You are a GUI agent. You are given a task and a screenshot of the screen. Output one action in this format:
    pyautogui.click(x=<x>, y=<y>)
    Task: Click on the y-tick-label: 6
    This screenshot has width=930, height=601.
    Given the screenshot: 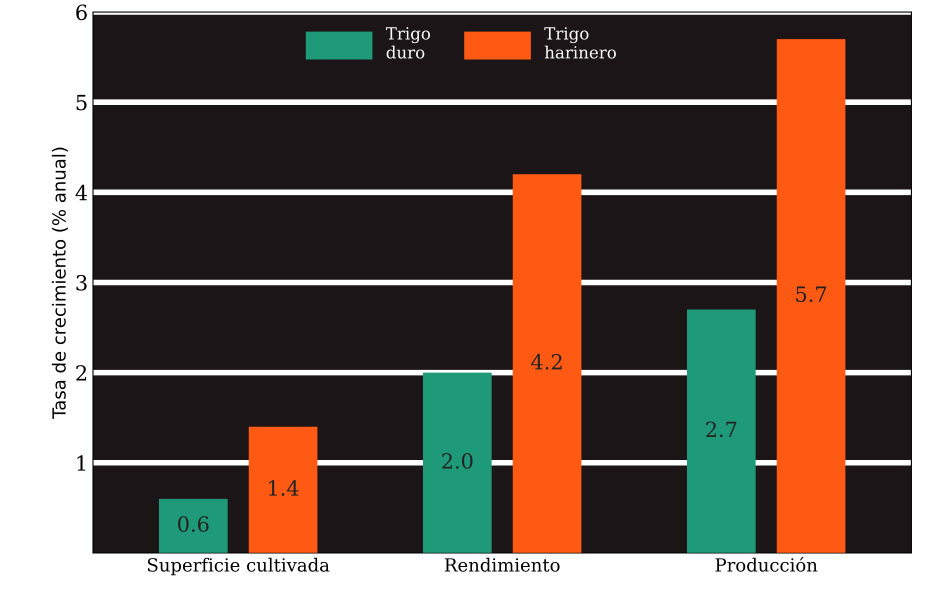 What is the action you would take?
    pyautogui.click(x=81, y=12)
    